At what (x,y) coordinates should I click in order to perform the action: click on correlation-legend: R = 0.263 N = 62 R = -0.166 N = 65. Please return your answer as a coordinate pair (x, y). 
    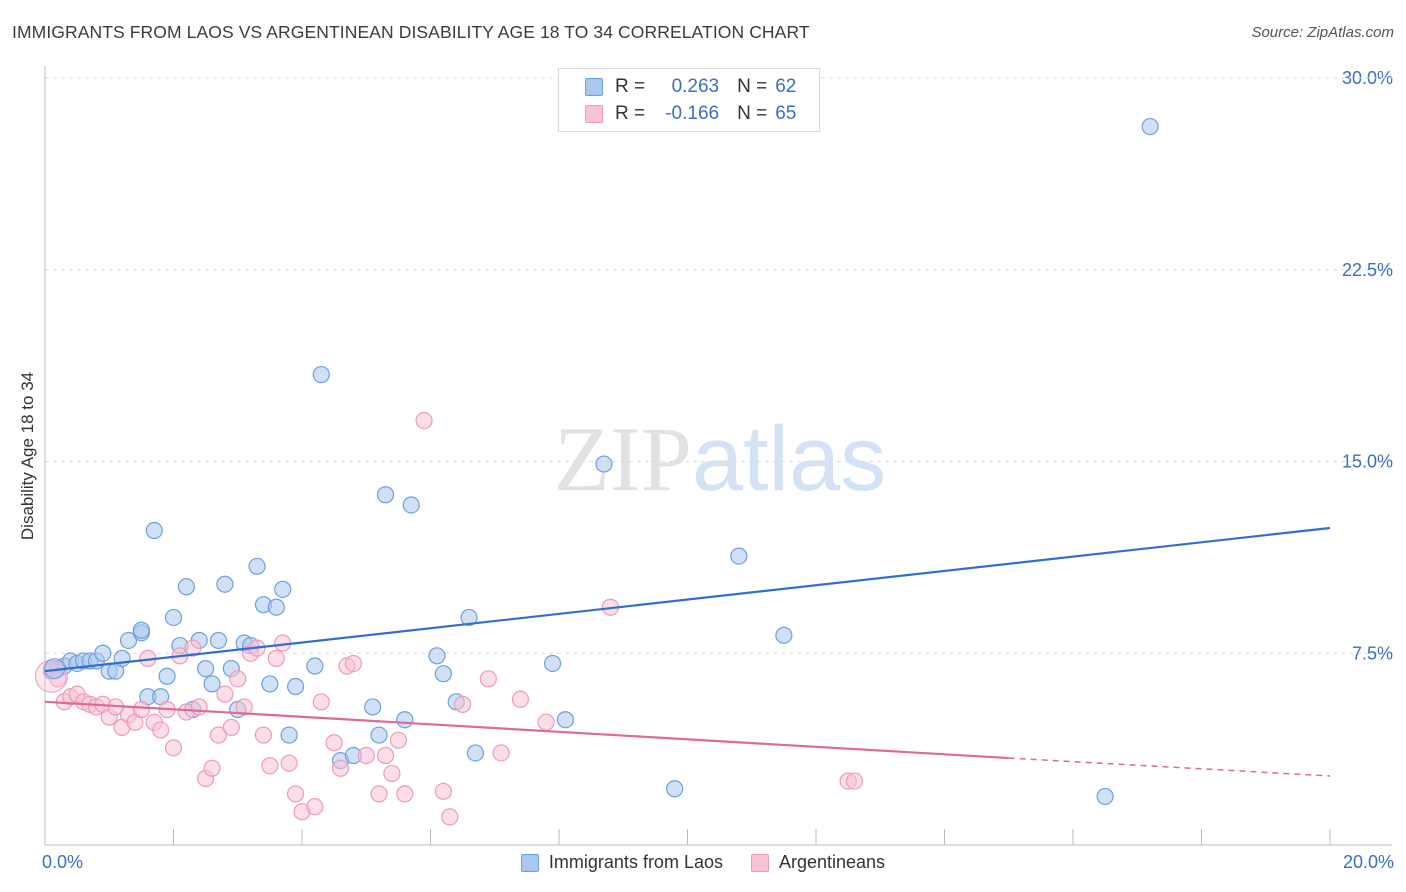
    Looking at the image, I should click on (689, 100).